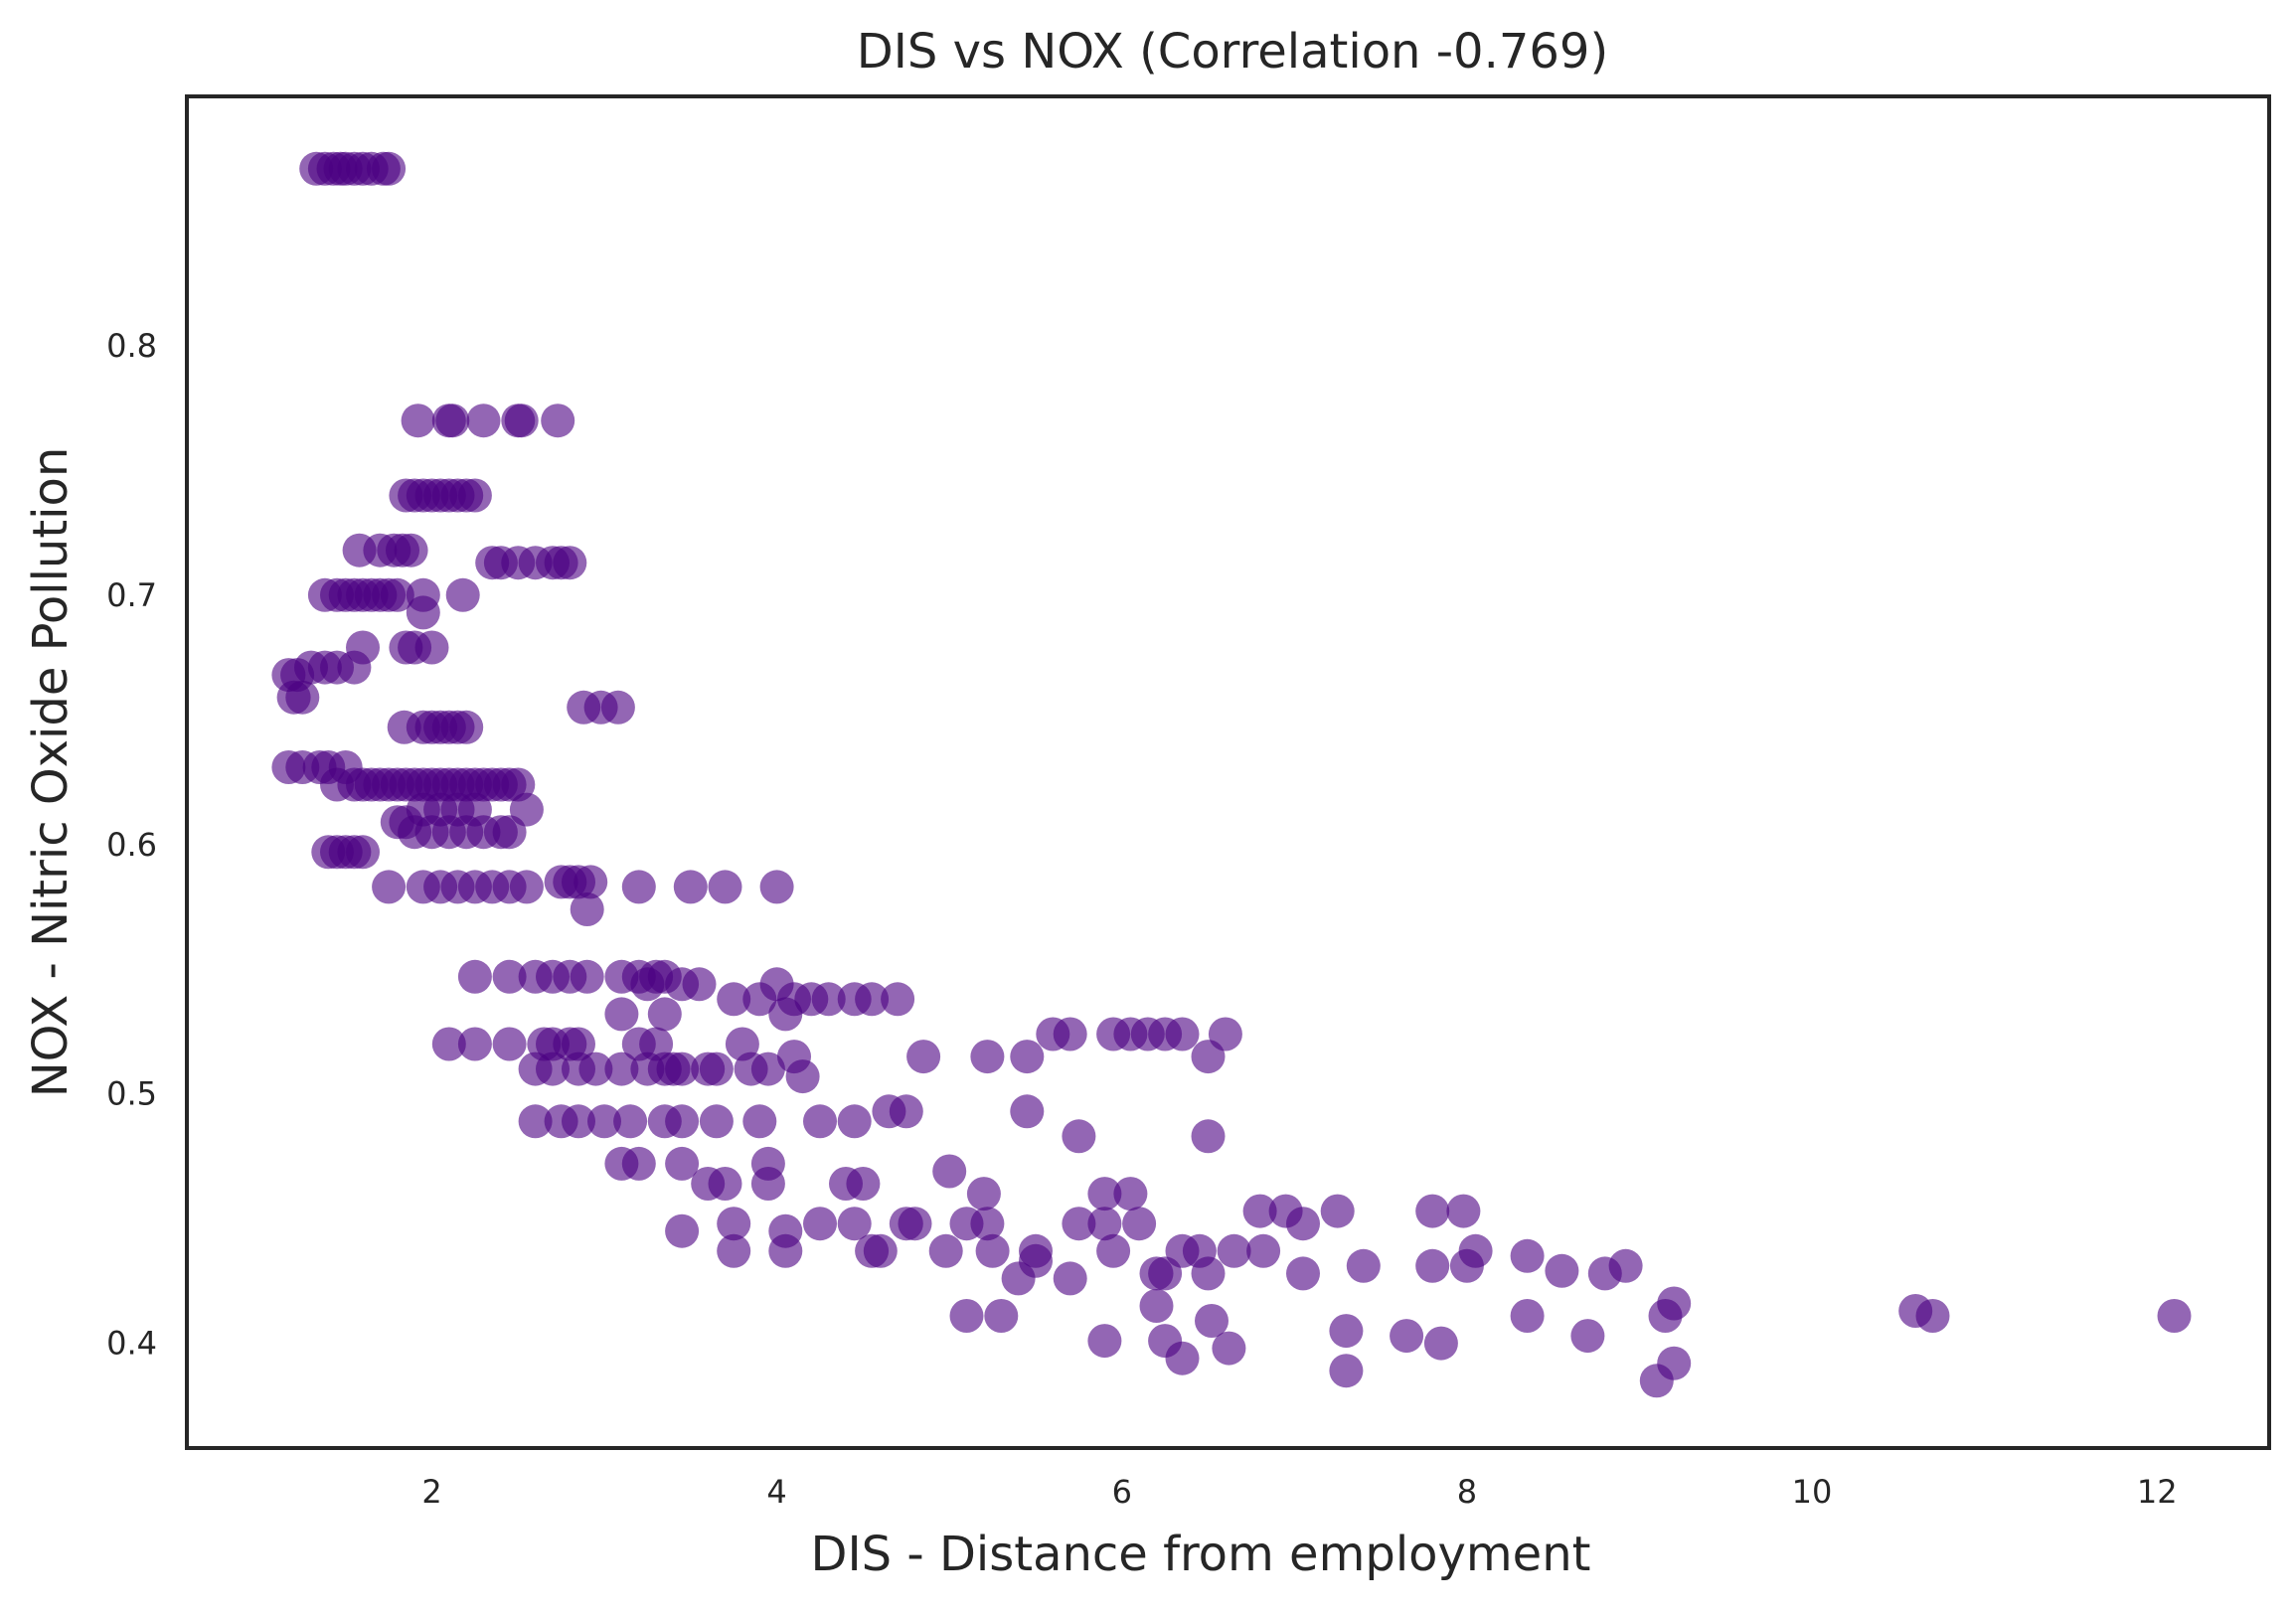 The height and width of the screenshot is (1615, 2296). What do you see at coordinates (51, 773) in the screenshot?
I see `y-axis-label: NOX - Nitric Oxide Pollution` at bounding box center [51, 773].